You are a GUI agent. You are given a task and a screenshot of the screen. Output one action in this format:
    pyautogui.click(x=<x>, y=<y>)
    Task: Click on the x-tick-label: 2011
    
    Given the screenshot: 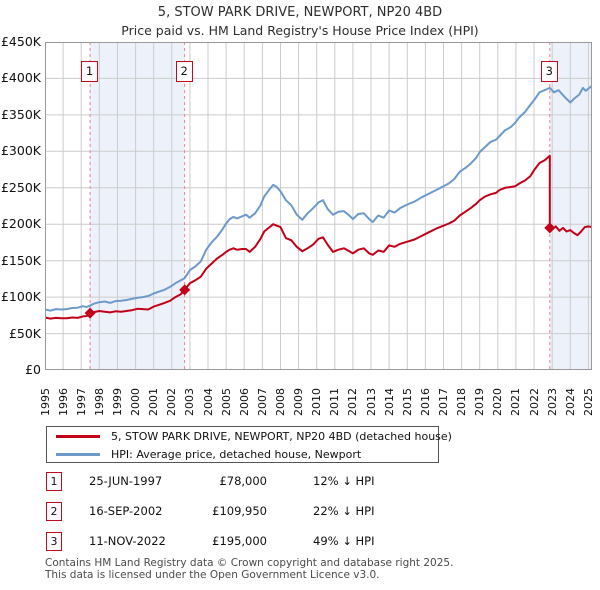 What is the action you would take?
    pyautogui.click(x=335, y=402)
    